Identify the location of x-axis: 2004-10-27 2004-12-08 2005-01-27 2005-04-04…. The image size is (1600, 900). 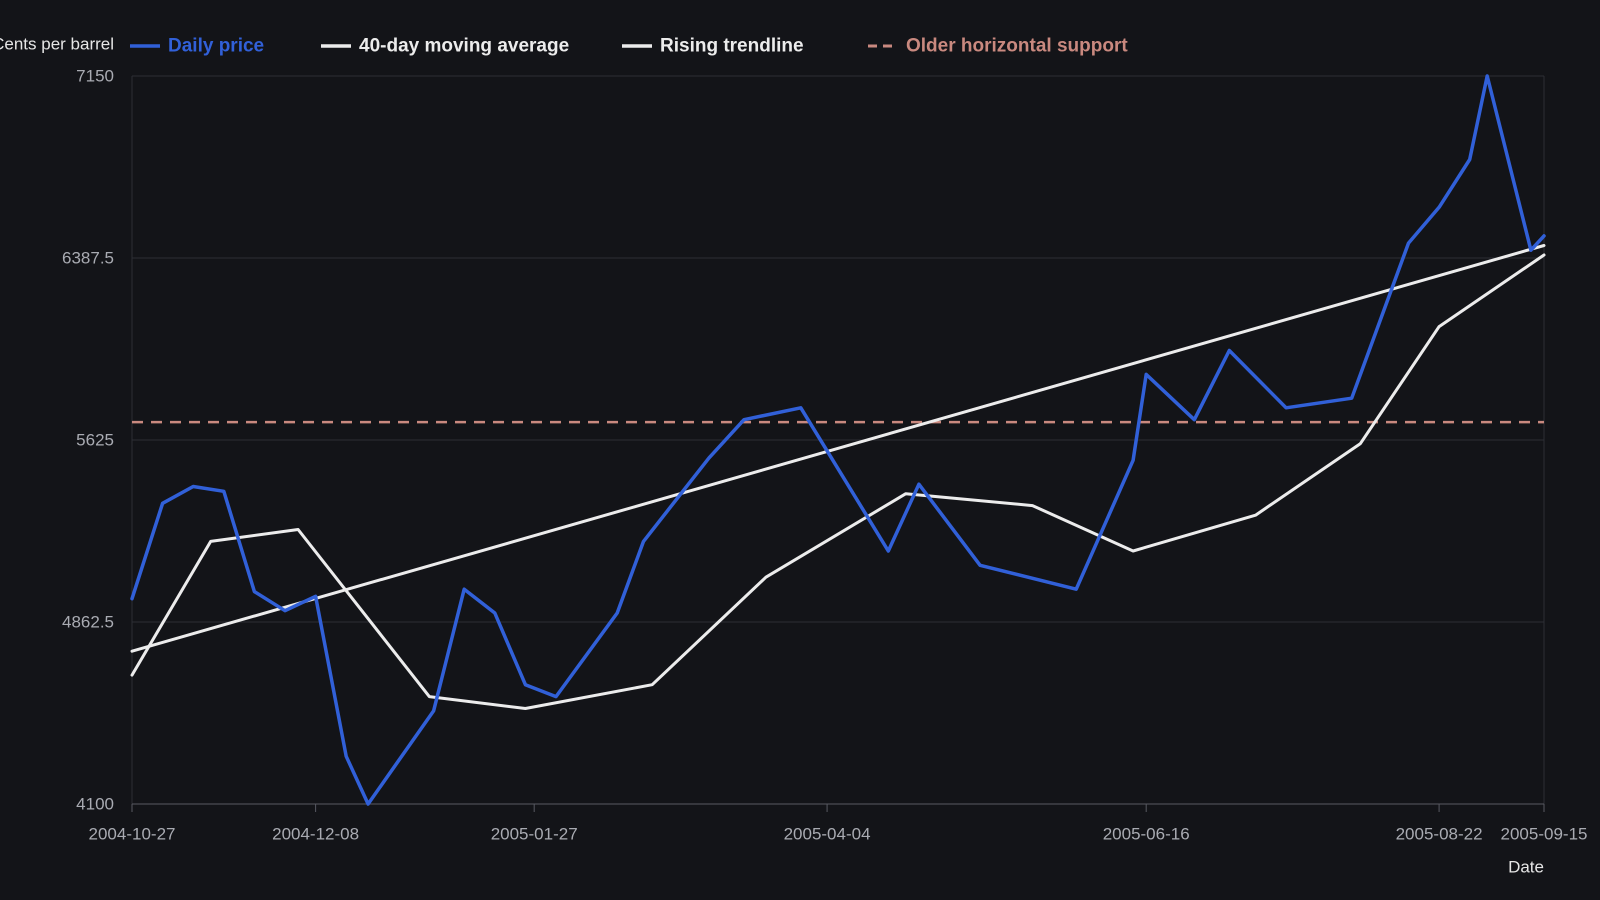
(838, 824).